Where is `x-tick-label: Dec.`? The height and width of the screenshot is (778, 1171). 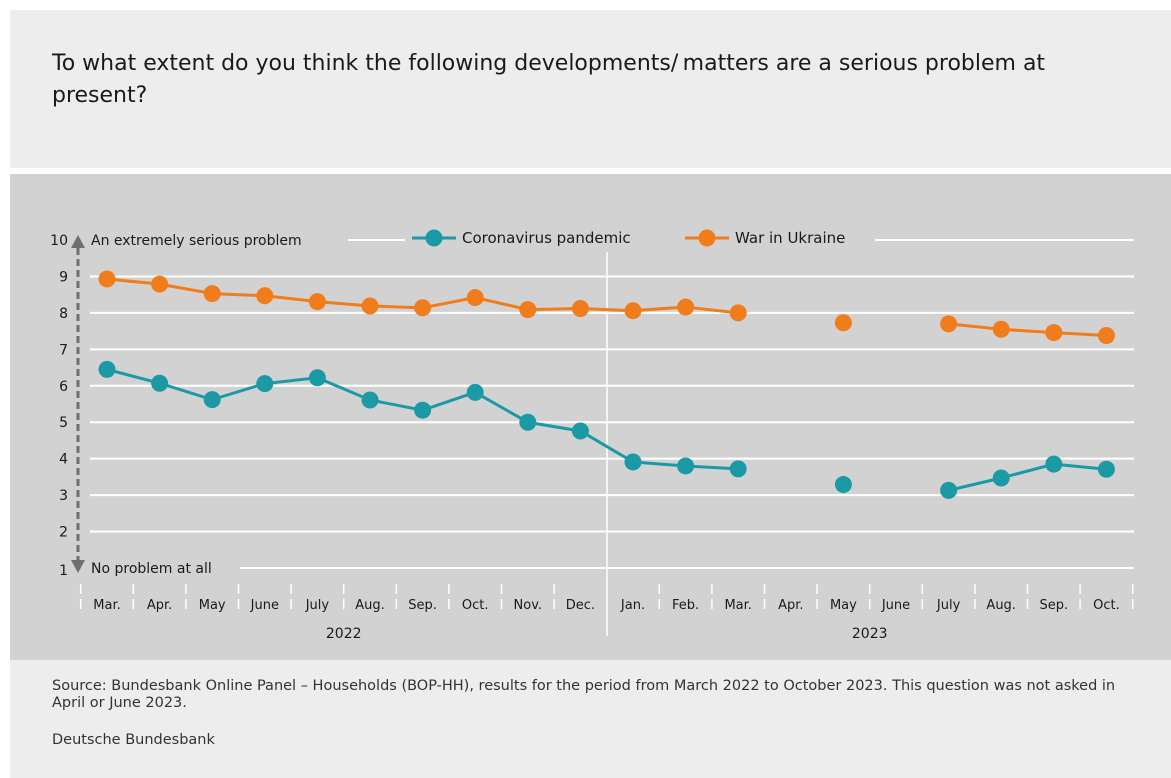
x-tick-label: Dec. is located at coordinates (580, 605).